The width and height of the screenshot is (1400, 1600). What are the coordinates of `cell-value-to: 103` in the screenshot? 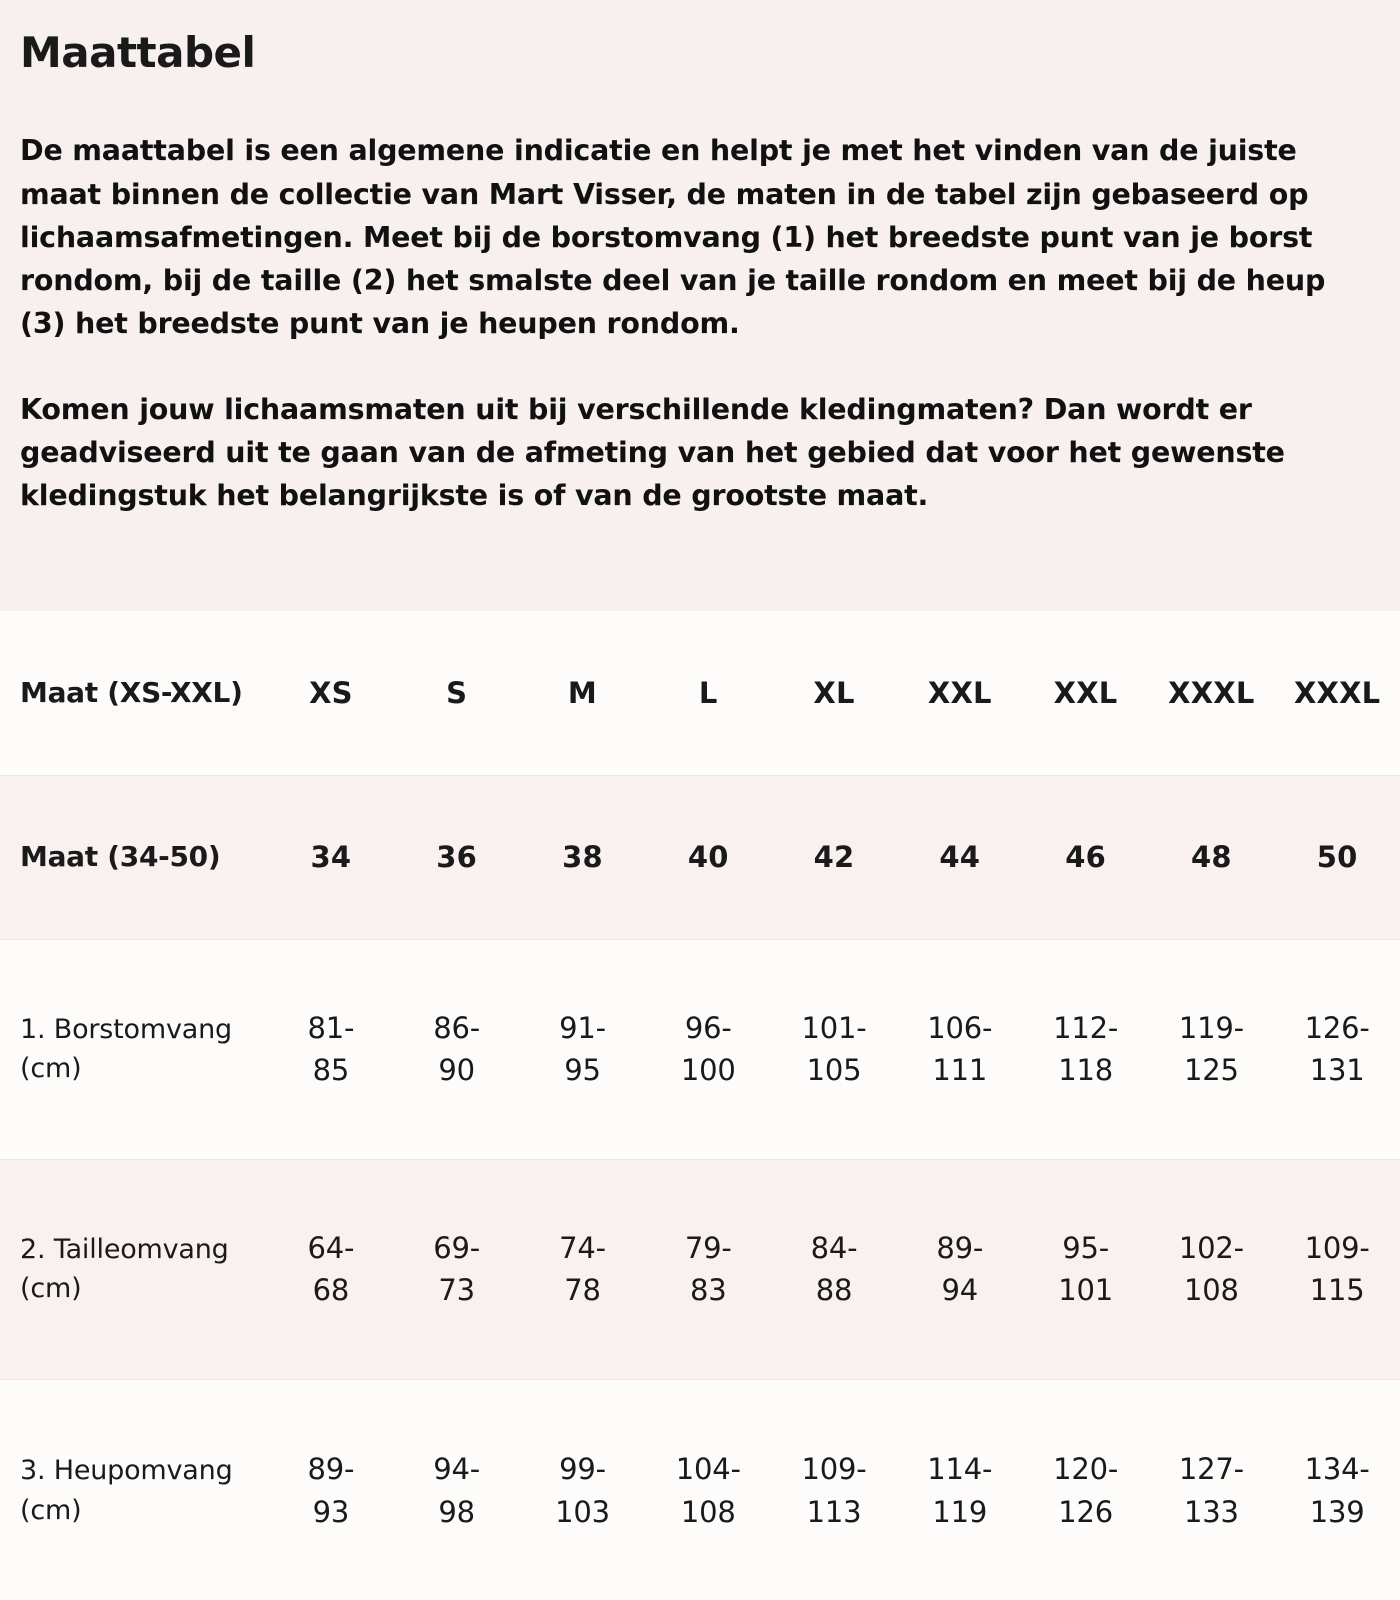 It's located at (582, 1511).